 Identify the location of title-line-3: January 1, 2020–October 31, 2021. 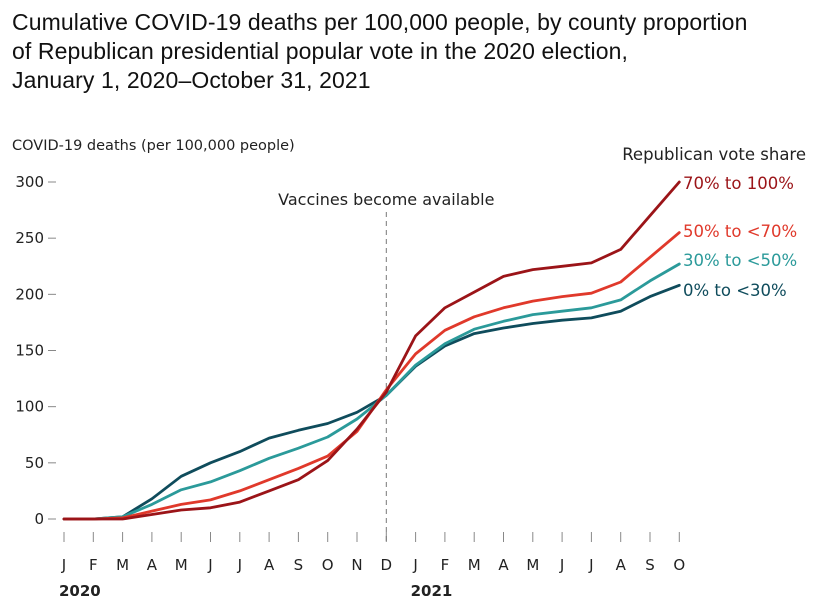
(191, 80).